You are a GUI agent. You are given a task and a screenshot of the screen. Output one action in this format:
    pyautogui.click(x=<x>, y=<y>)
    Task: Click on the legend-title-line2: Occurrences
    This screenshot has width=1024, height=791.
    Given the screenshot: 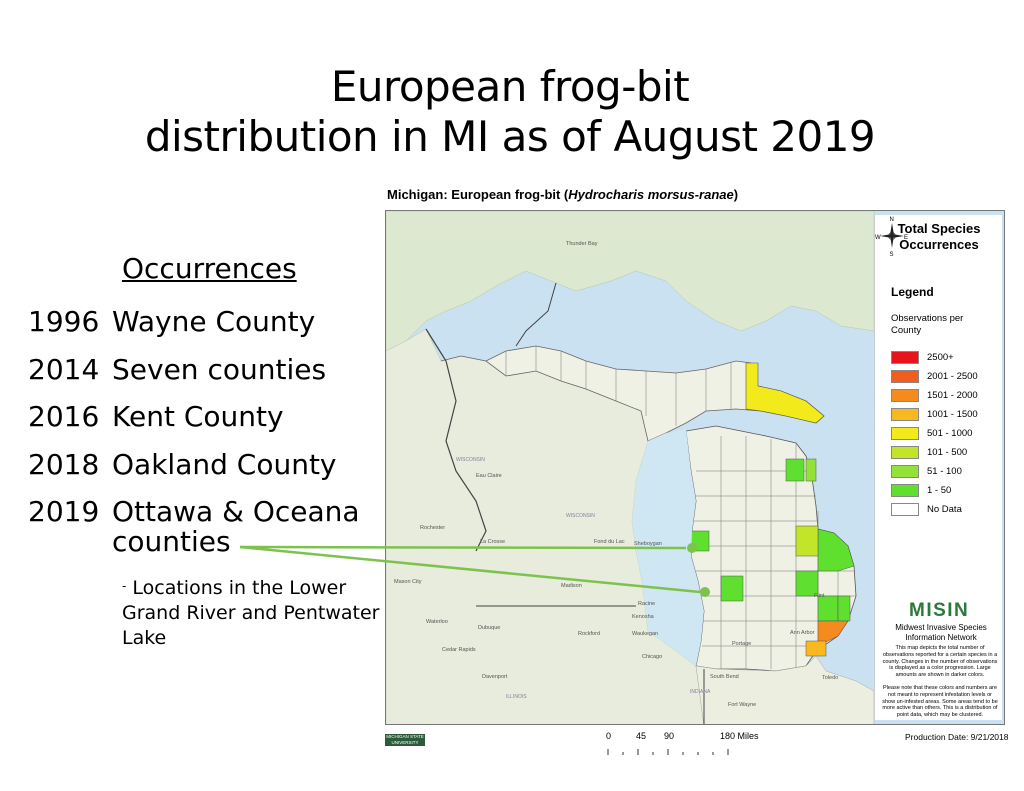 What is the action you would take?
    pyautogui.click(x=939, y=244)
    